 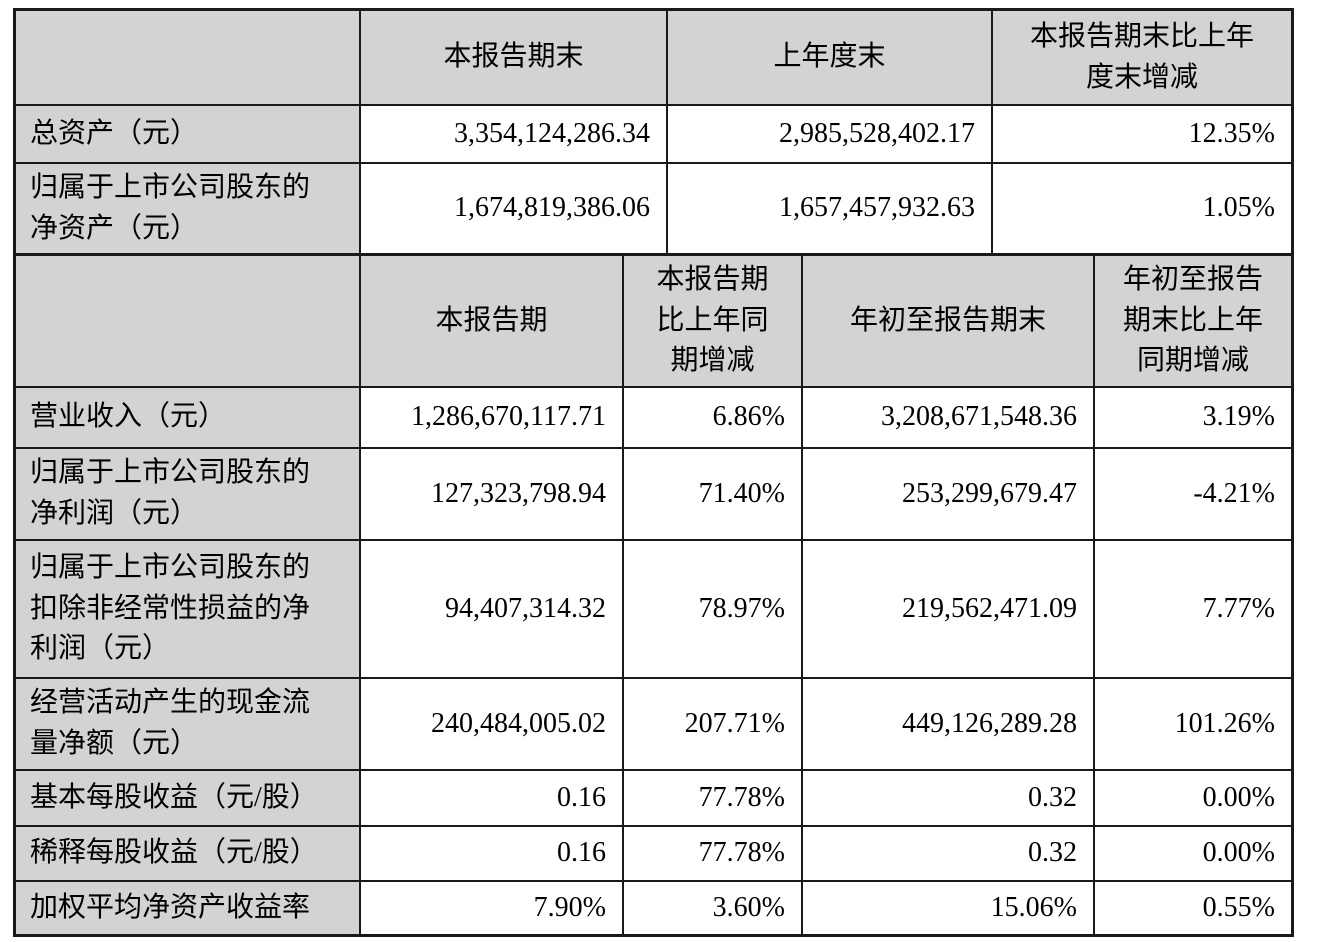 I want to click on value-cell: 12.35%, so click(x=1142, y=135).